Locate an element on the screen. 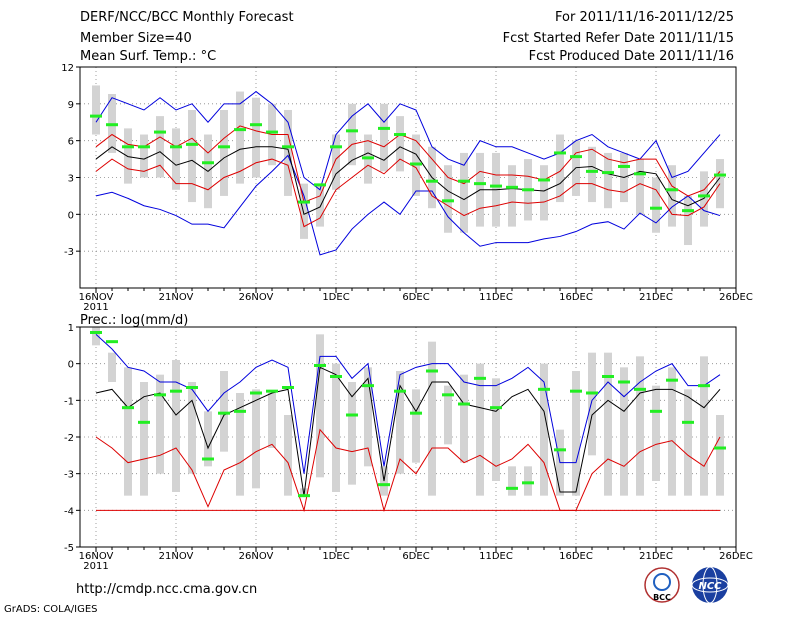 The image size is (800, 618). ncc-logo-globe is located at coordinates (710, 585).